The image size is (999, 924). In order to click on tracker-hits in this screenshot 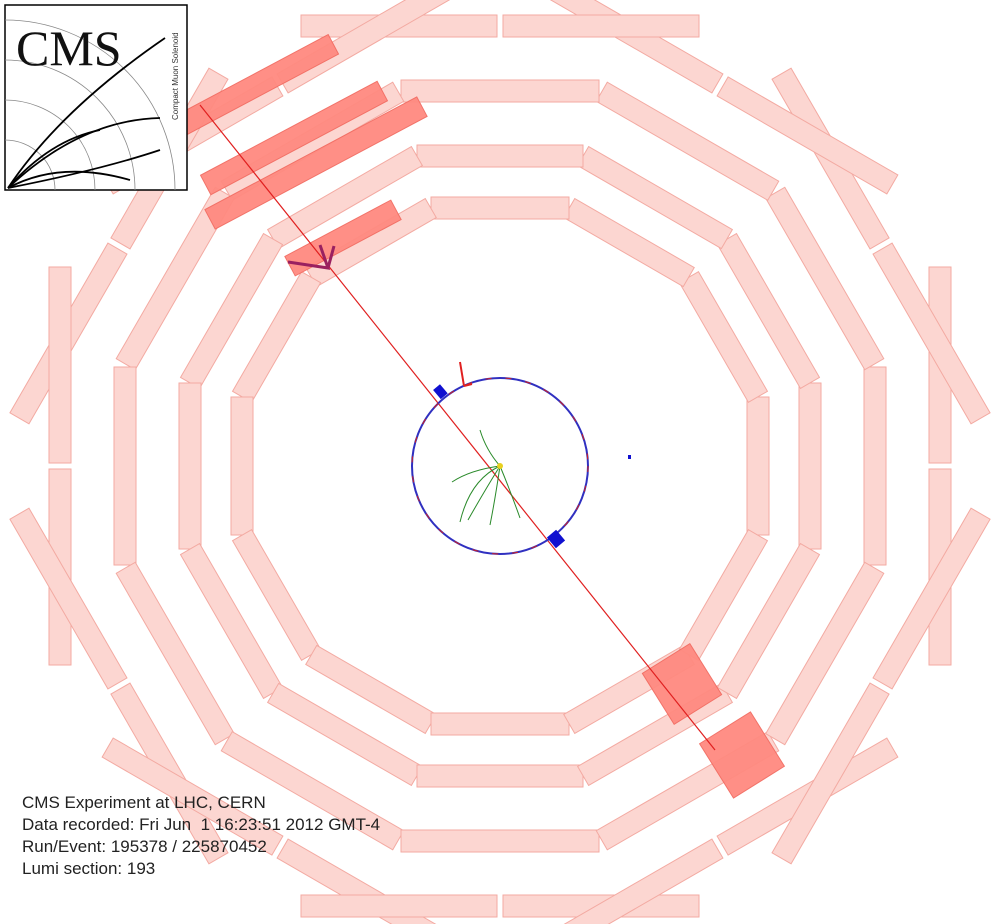, I will do `click(500, 466)`.